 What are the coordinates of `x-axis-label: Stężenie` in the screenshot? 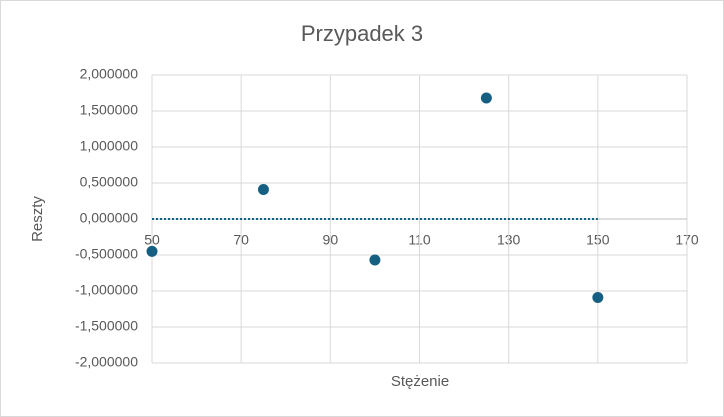 It's located at (420, 381).